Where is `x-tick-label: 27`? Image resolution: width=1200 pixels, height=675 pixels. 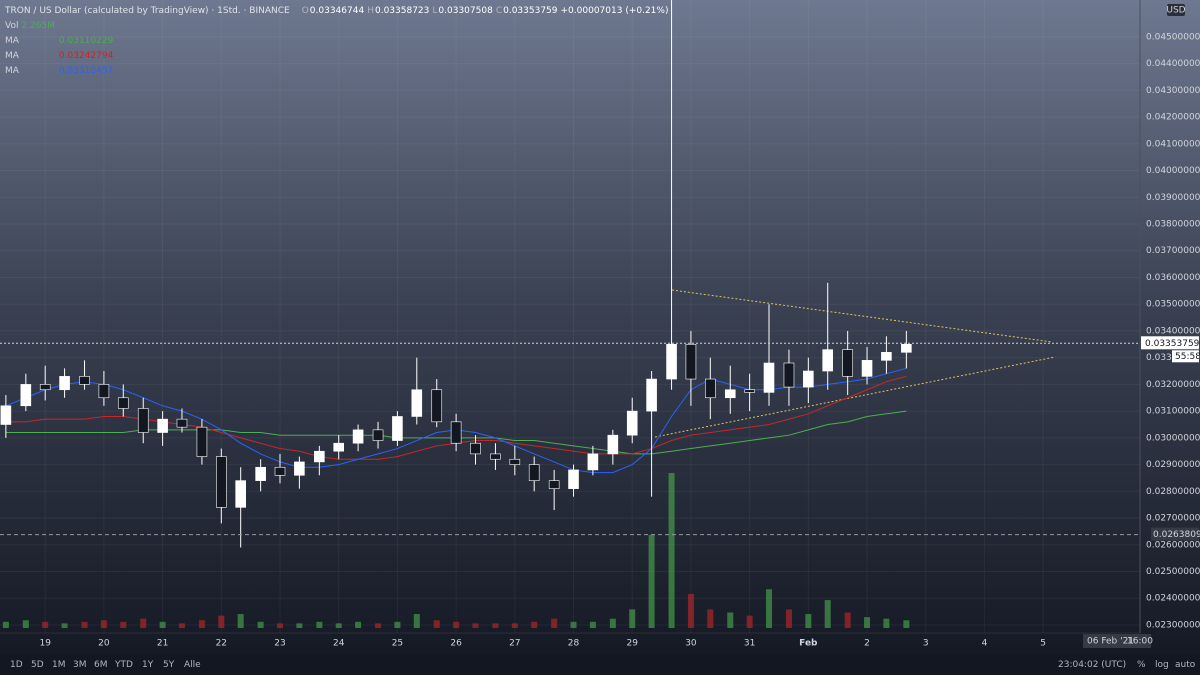 x-tick-label: 27 is located at coordinates (514, 644).